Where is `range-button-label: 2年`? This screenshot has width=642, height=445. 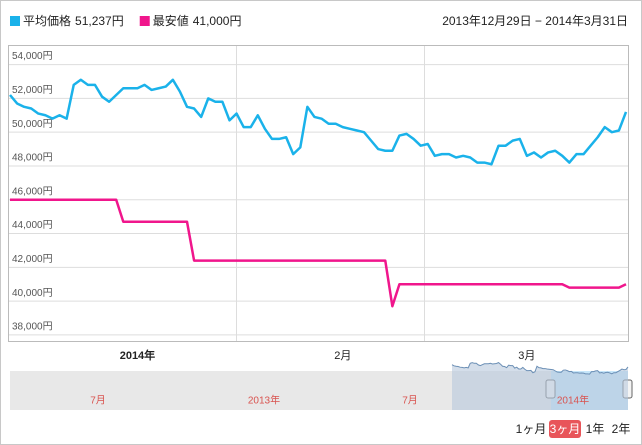 range-button-label: 2年 is located at coordinates (621, 429).